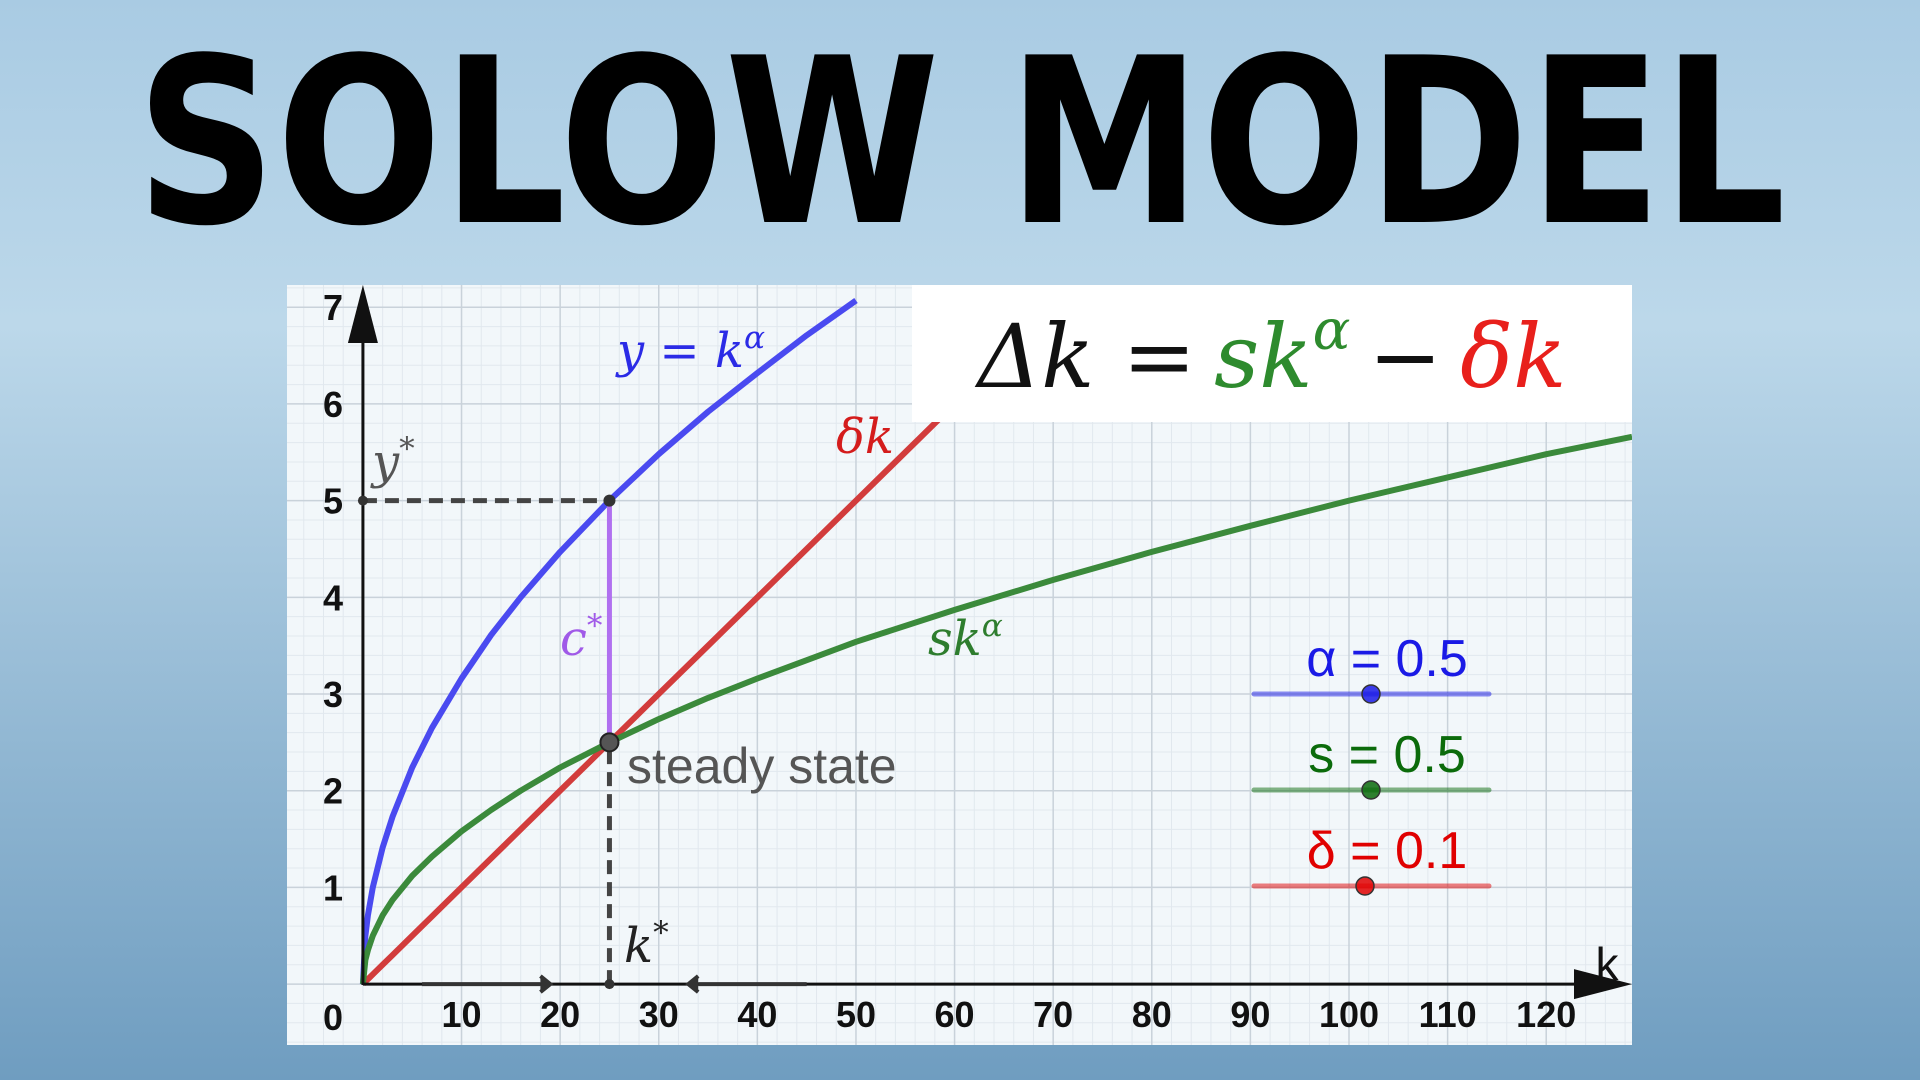 This screenshot has width=1920, height=1080. Describe the element at coordinates (333, 1017) in the screenshot. I see `y-tick-label: 0` at that location.